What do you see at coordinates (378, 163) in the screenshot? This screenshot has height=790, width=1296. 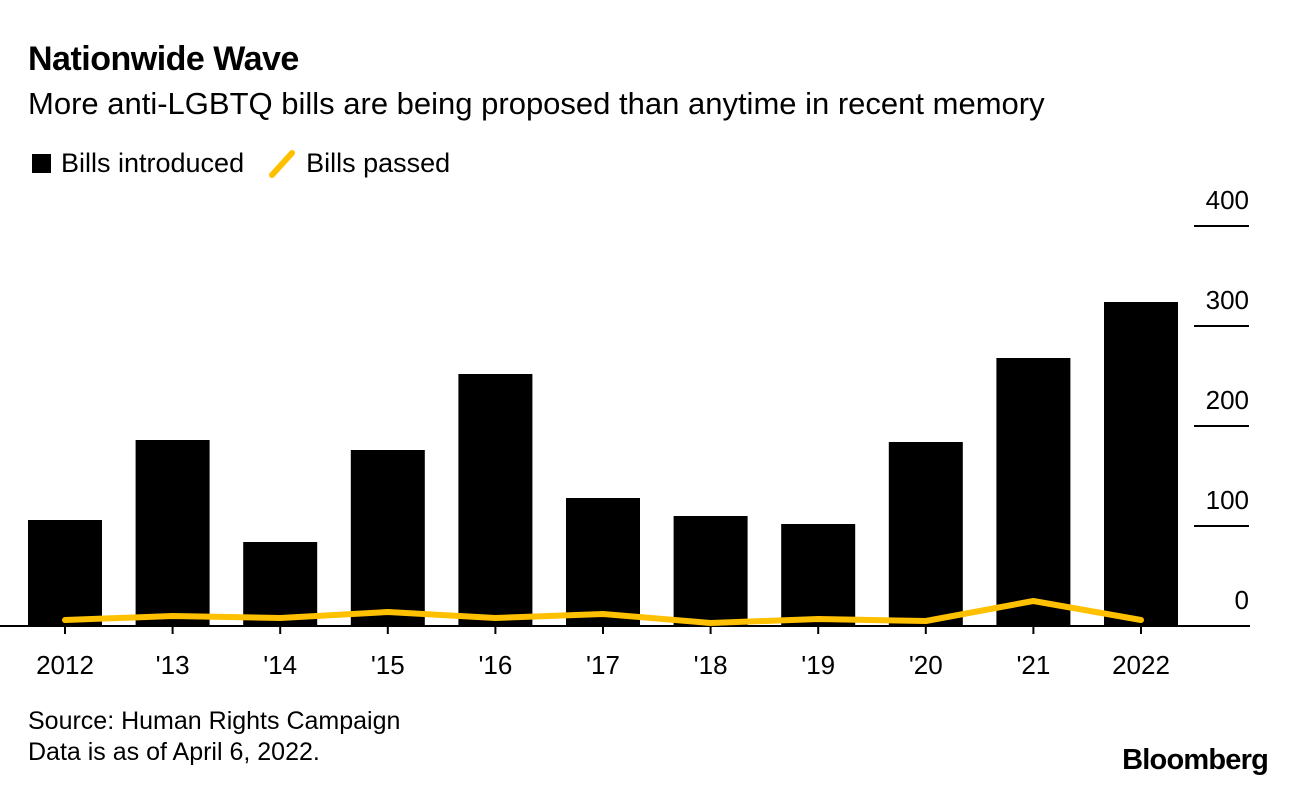 I see `legend-label-passed: Bills passed` at bounding box center [378, 163].